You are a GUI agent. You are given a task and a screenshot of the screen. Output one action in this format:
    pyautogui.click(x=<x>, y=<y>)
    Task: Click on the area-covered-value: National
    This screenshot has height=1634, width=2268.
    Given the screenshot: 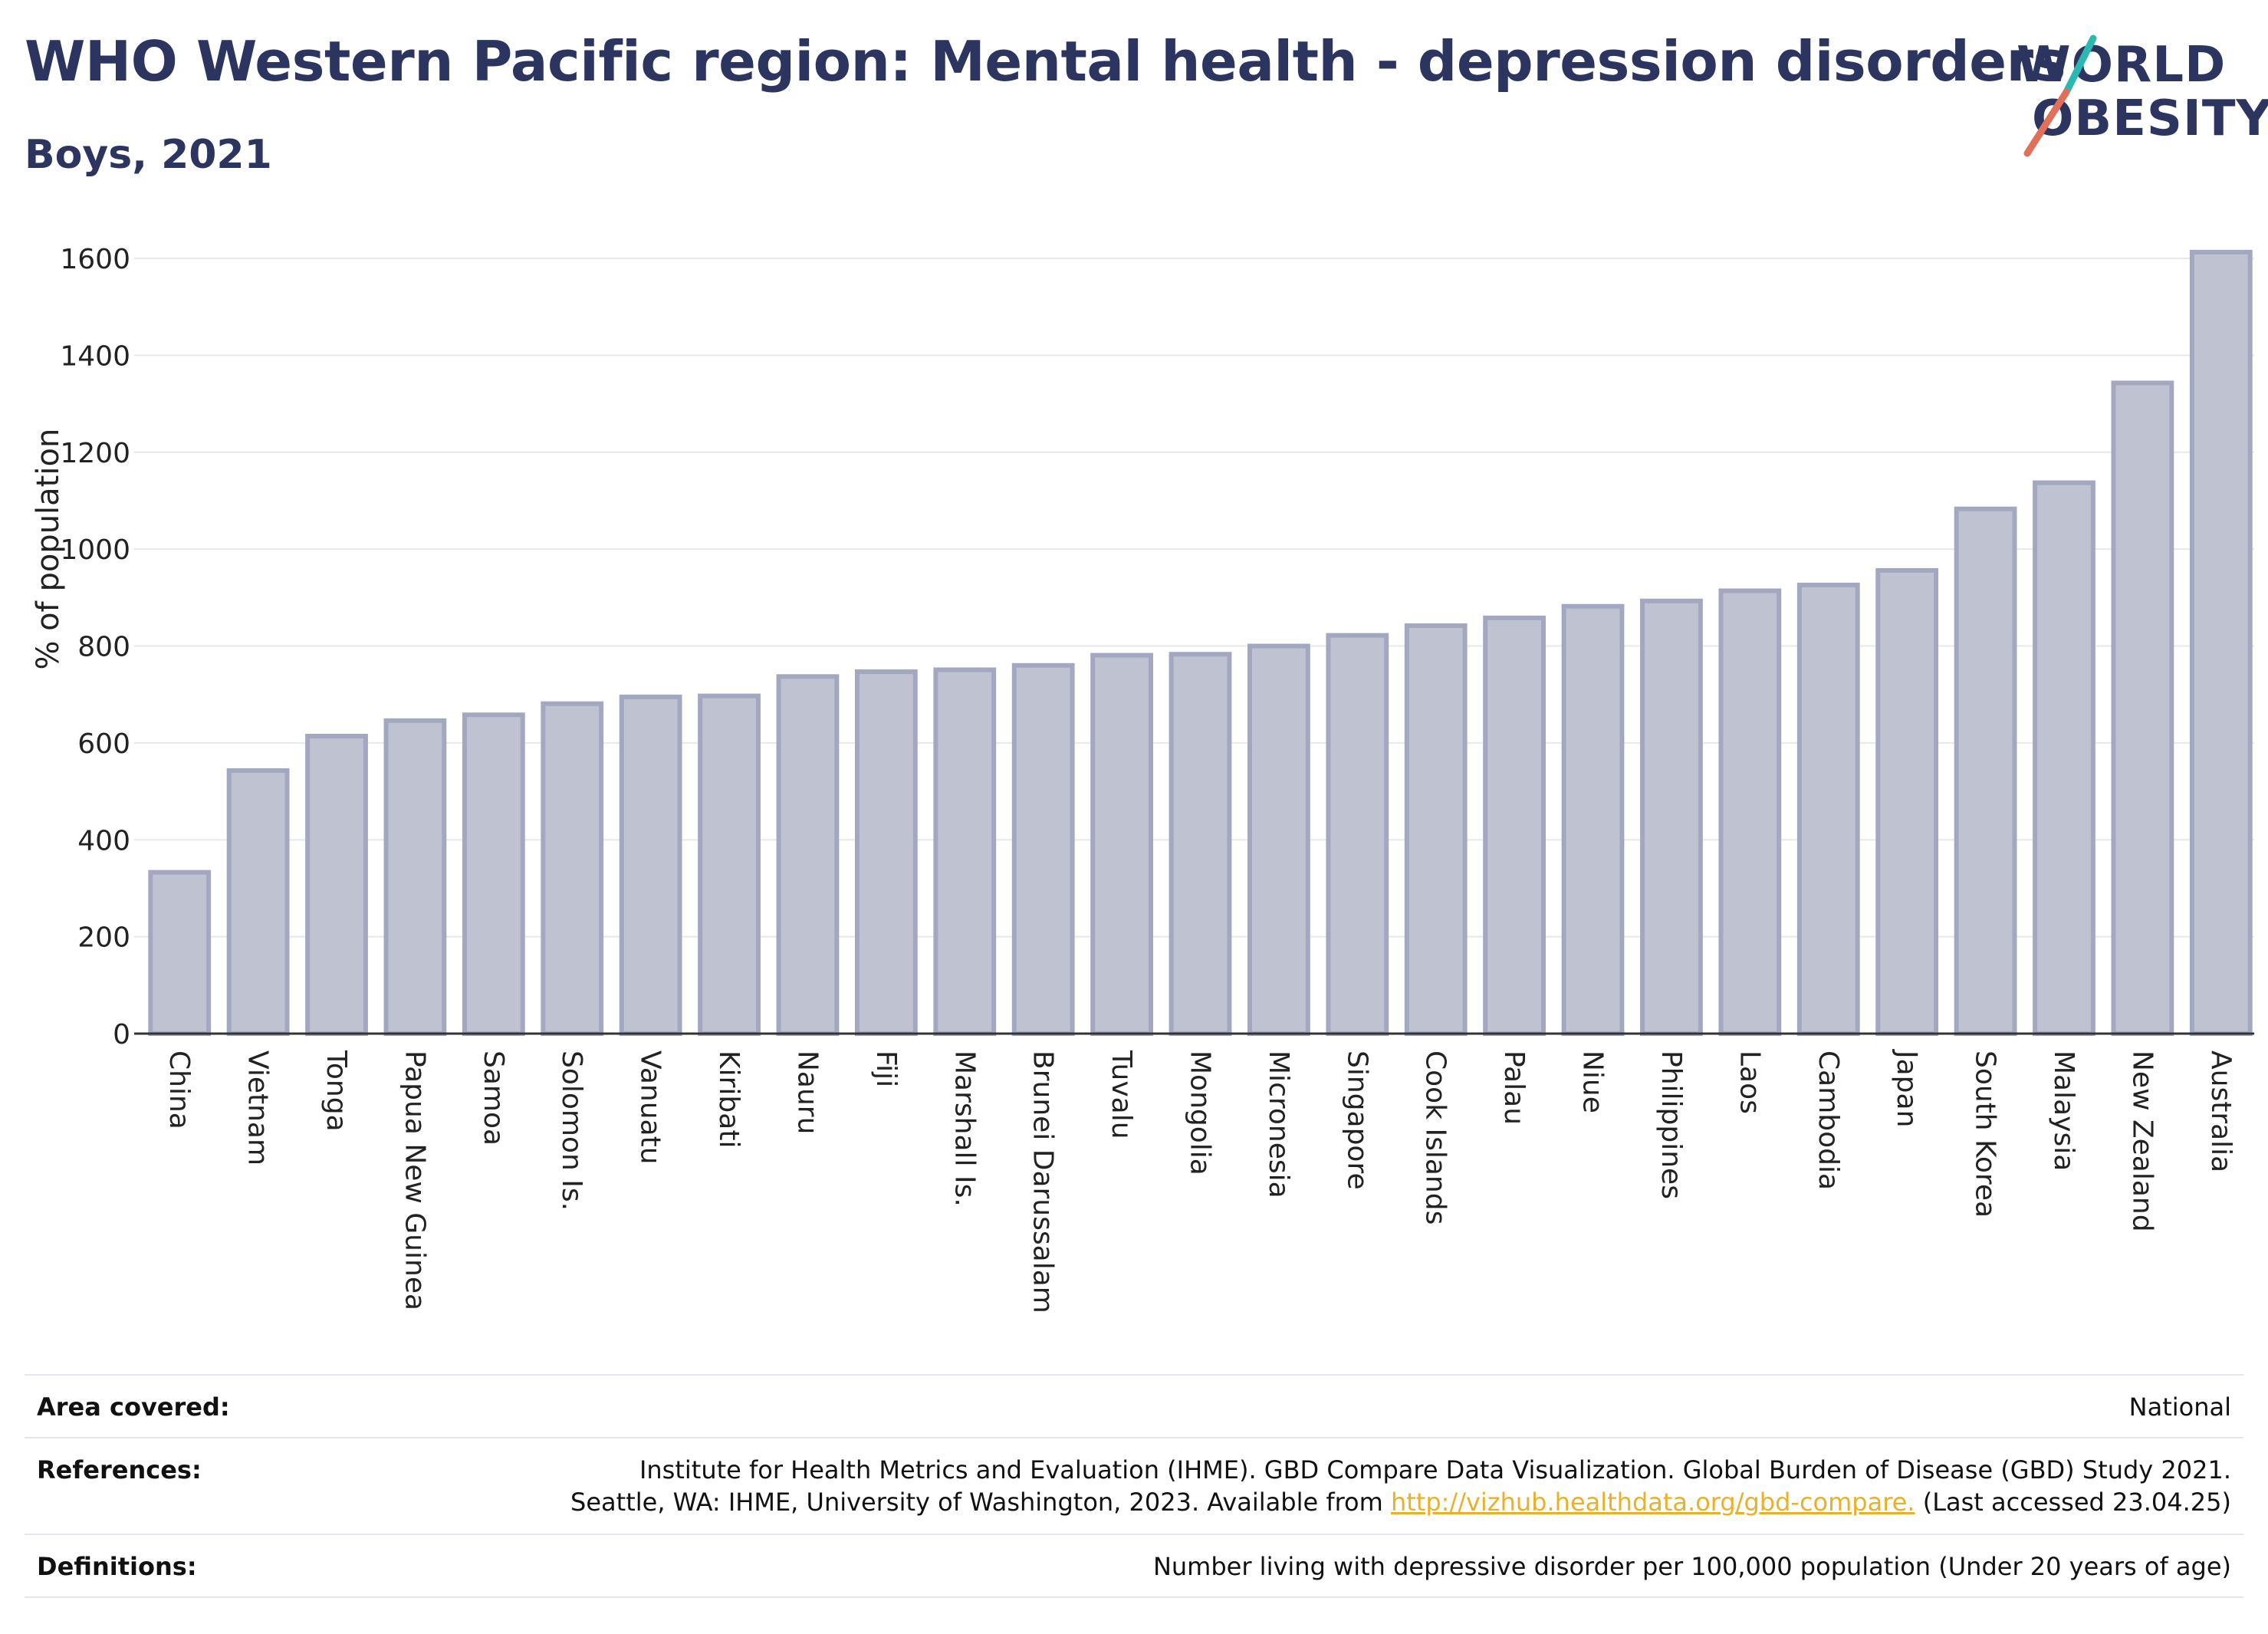 What is the action you would take?
    pyautogui.click(x=2179, y=1407)
    